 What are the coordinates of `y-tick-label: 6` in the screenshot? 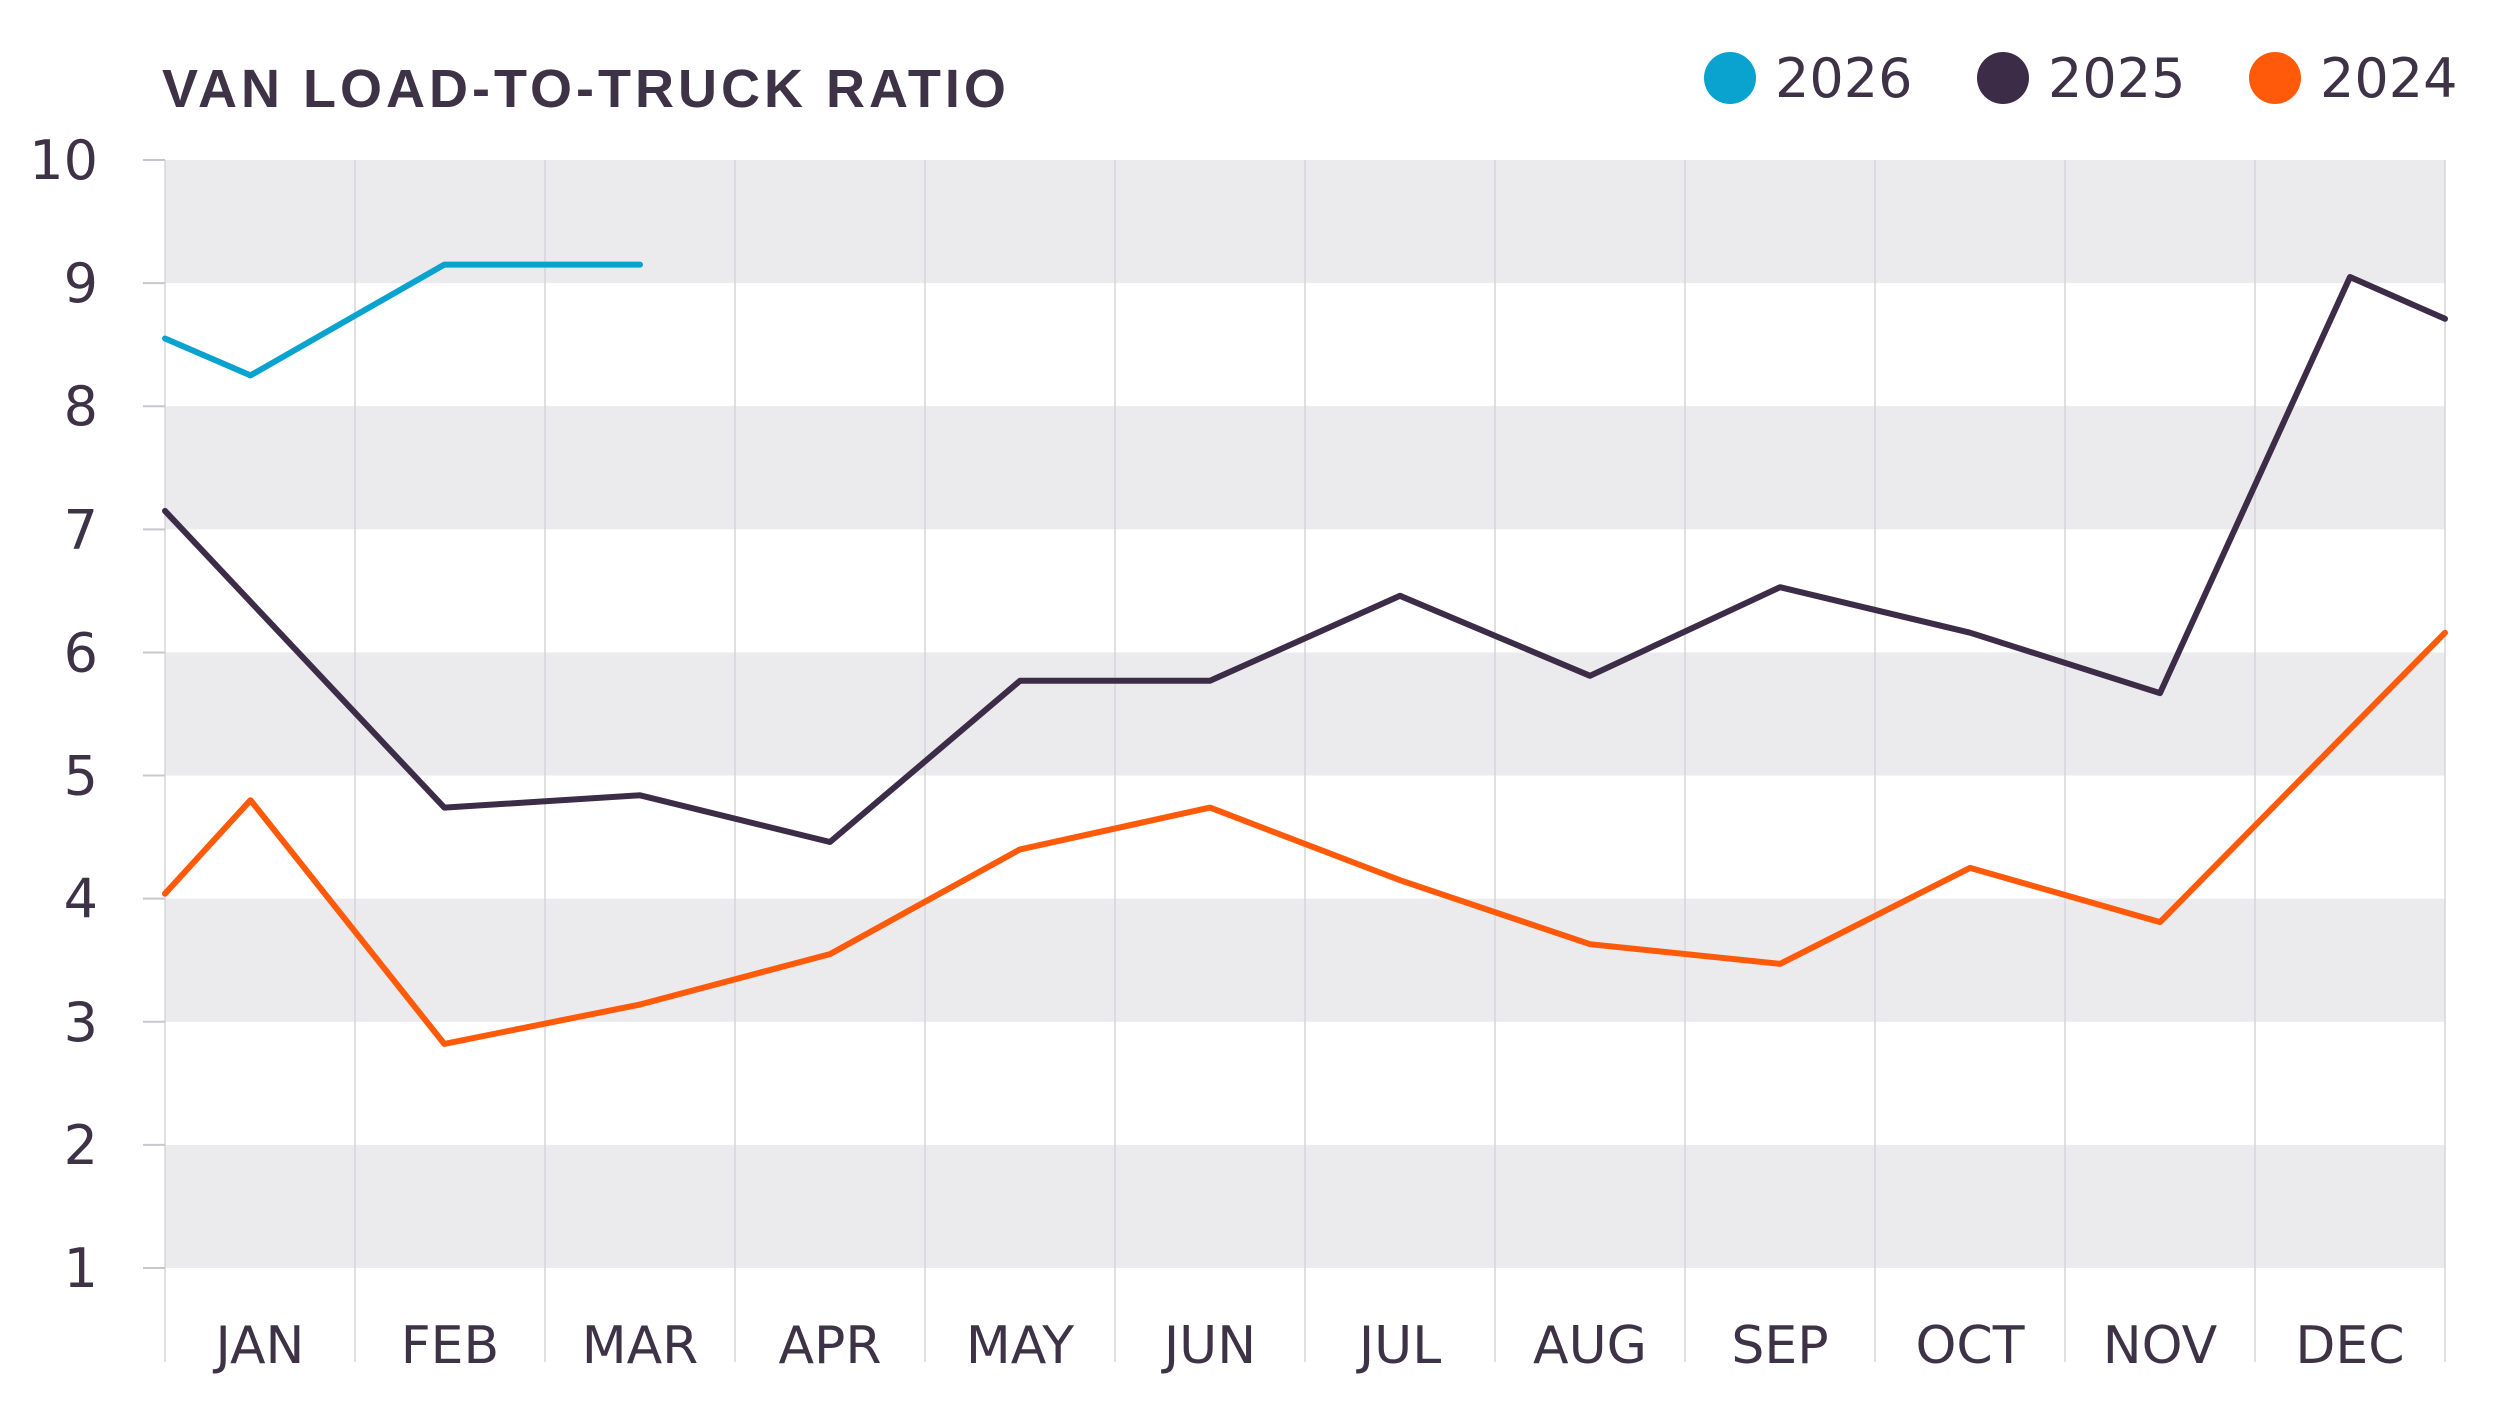 It's located at (81, 652).